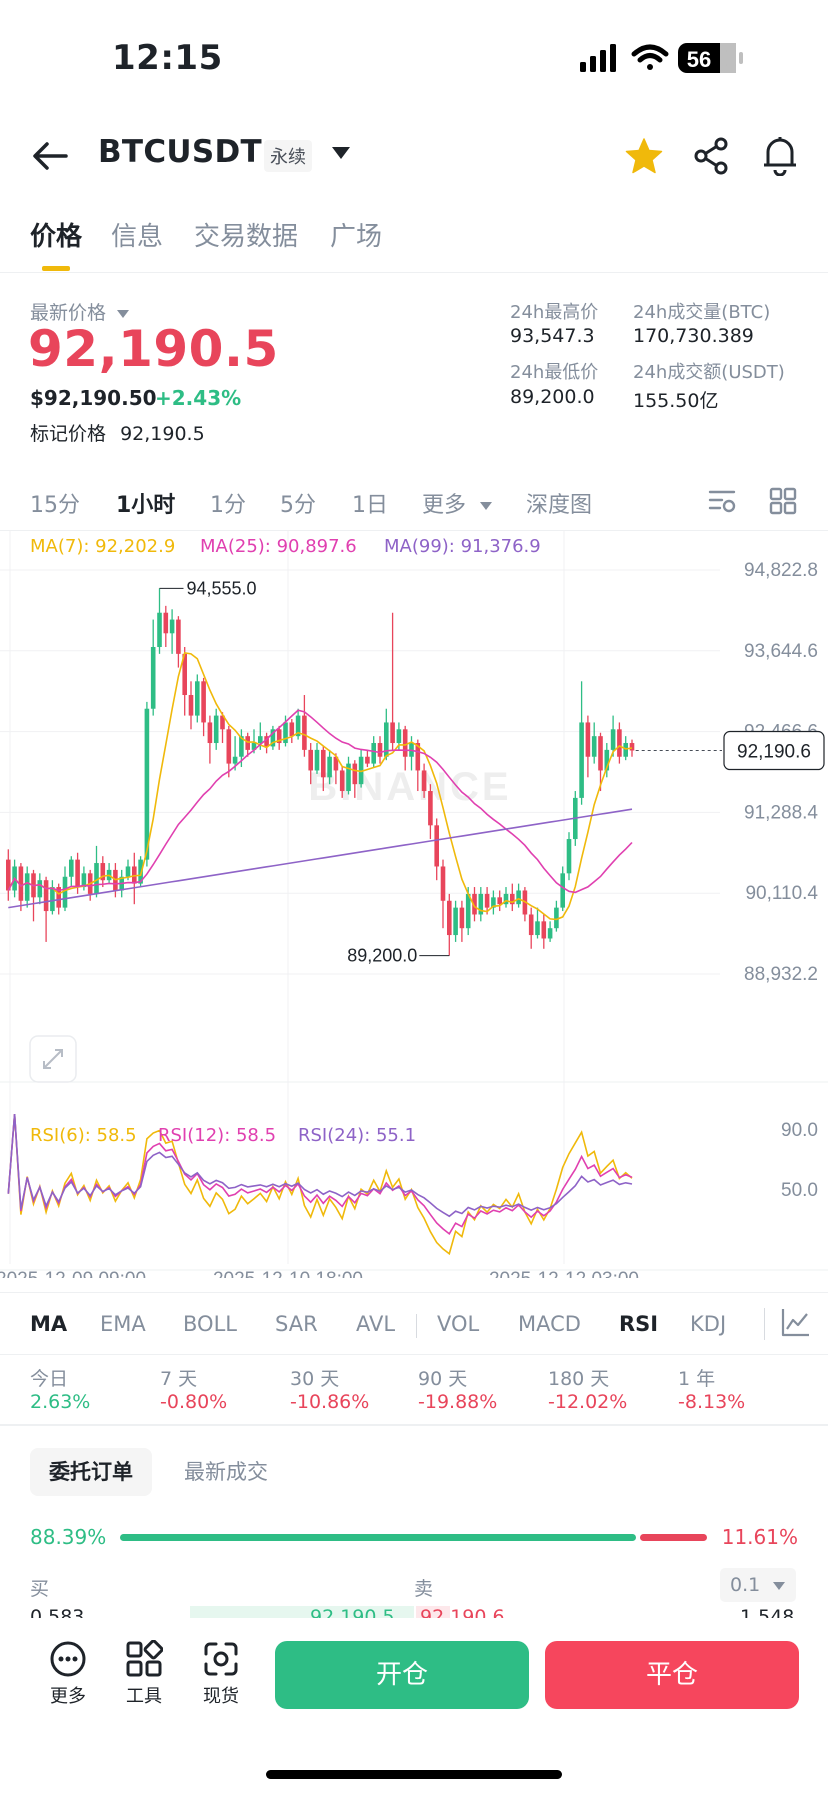  What do you see at coordinates (288, 156) in the screenshot?
I see `contract-type-badge: 永续` at bounding box center [288, 156].